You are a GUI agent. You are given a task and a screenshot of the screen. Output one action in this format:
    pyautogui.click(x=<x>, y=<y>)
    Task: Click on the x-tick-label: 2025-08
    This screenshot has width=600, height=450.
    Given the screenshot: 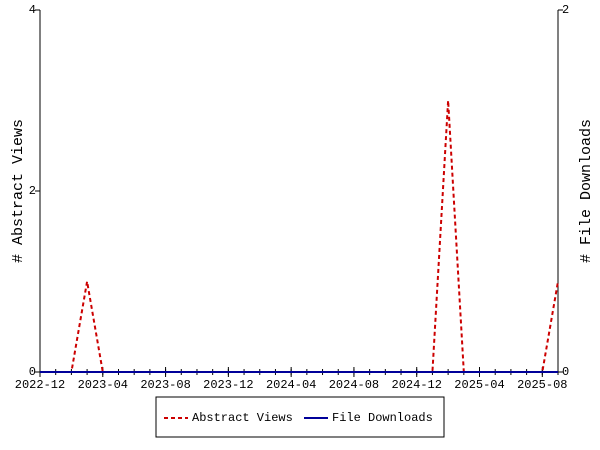 What is the action you would take?
    pyautogui.click(x=542, y=385)
    